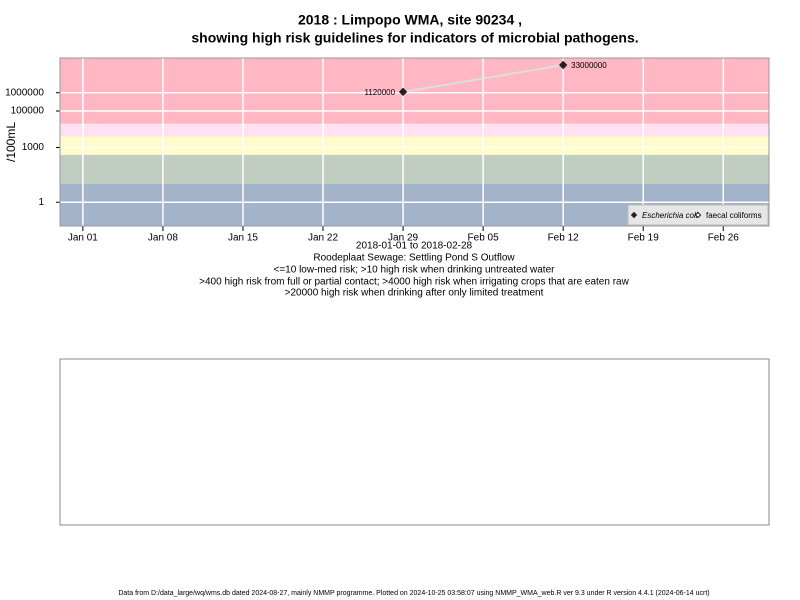 Image resolution: width=800 pixels, height=600 pixels. What do you see at coordinates (380, 92) in the screenshot?
I see `data-label: 1120000` at bounding box center [380, 92].